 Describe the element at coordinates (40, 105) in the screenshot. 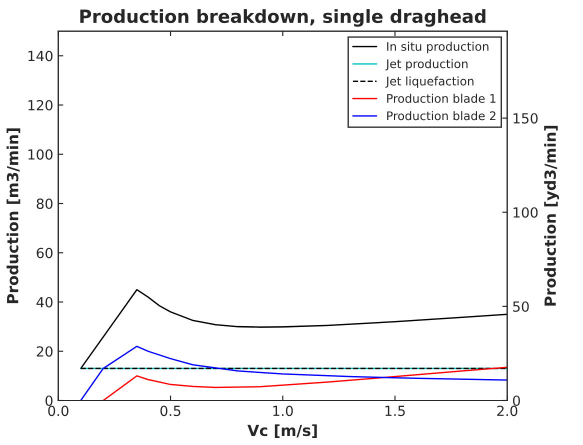

I see `y-tick-label: 120` at that location.